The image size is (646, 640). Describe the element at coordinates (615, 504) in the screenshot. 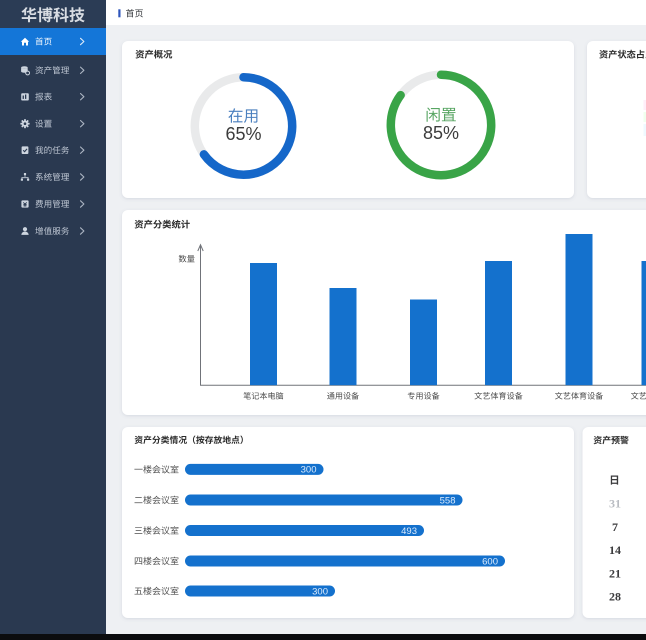

I see `svg-text: 31` at that location.